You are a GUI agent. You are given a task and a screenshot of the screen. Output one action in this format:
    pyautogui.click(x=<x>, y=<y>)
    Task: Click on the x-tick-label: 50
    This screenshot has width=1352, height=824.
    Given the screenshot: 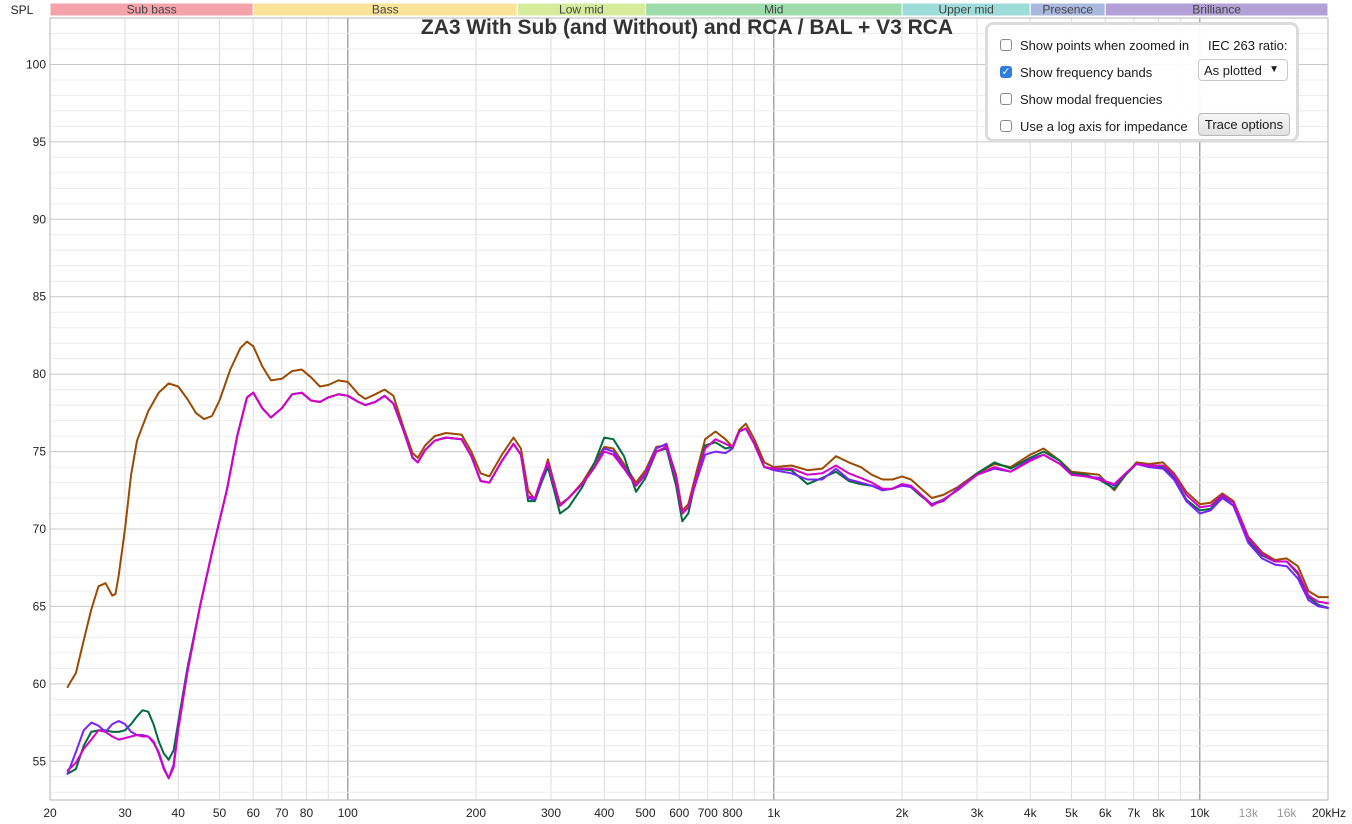 What is the action you would take?
    pyautogui.click(x=220, y=813)
    